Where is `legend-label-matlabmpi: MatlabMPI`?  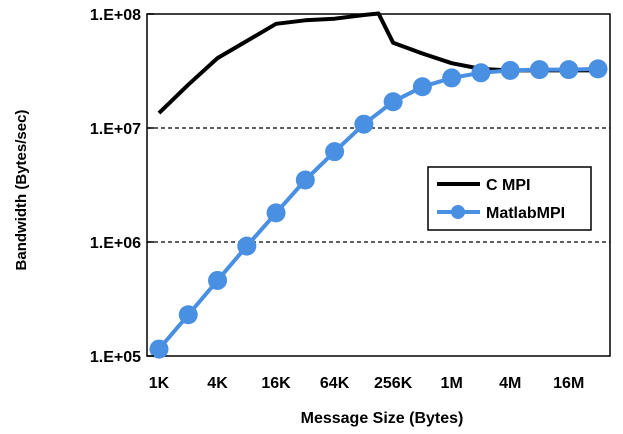 legend-label-matlabmpi: MatlabMPI is located at coordinates (525, 213).